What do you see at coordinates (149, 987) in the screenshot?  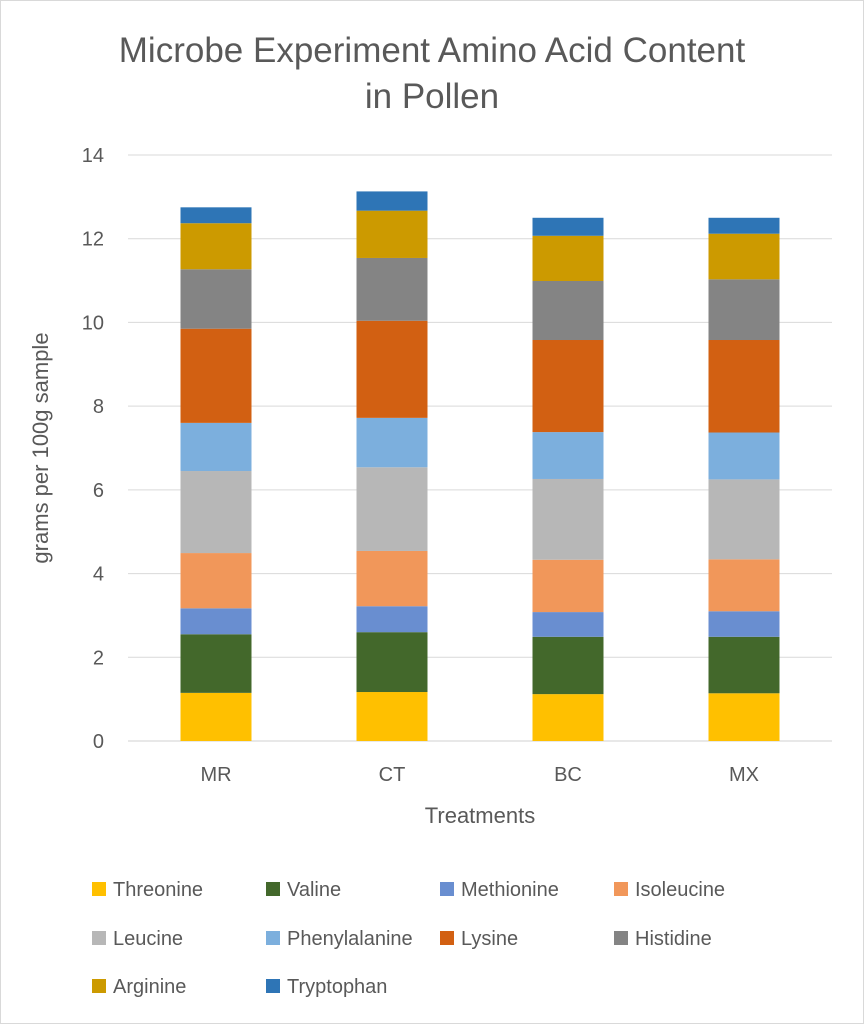 I see `legend-label: Arginine` at bounding box center [149, 987].